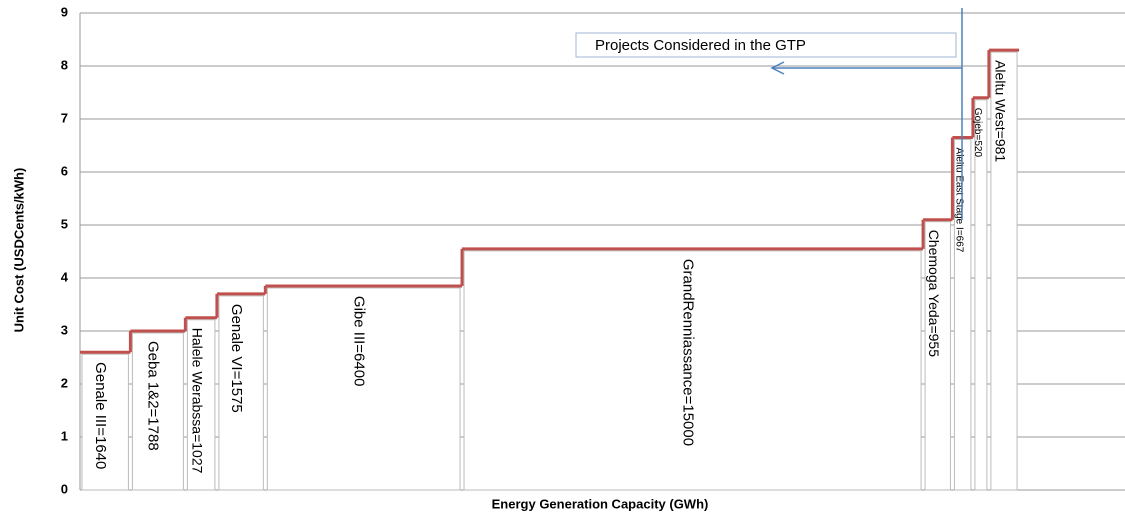 The height and width of the screenshot is (514, 1125). Describe the element at coordinates (64, 435) in the screenshot. I see `y-tick-label: 1` at that location.